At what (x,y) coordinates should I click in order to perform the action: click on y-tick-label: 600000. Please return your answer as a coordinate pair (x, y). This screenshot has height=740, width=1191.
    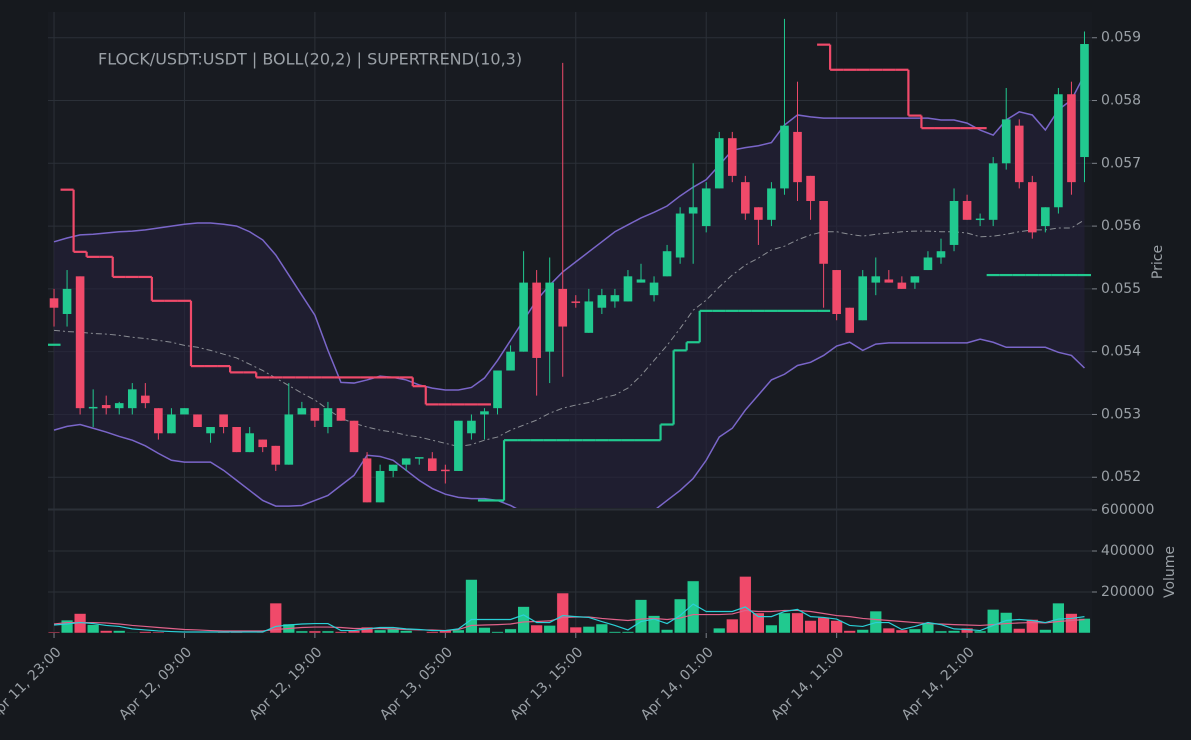
    Looking at the image, I should click on (1127, 510).